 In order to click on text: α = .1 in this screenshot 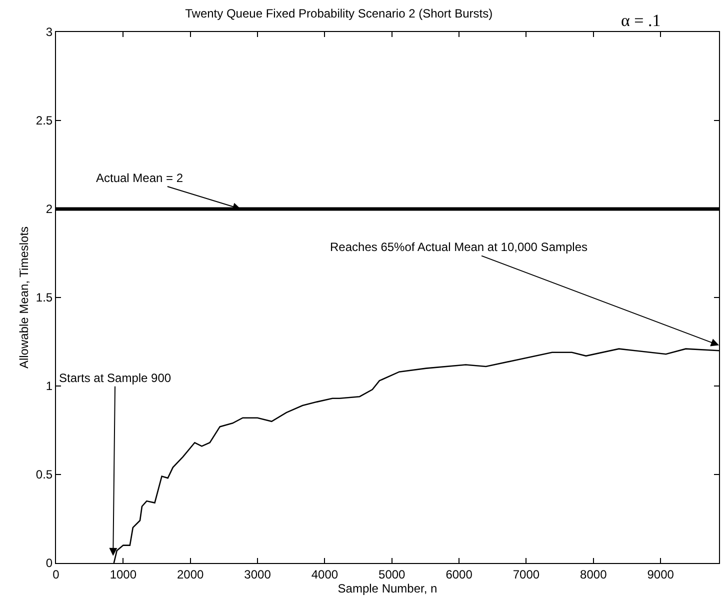, I will do `click(641, 20)`.